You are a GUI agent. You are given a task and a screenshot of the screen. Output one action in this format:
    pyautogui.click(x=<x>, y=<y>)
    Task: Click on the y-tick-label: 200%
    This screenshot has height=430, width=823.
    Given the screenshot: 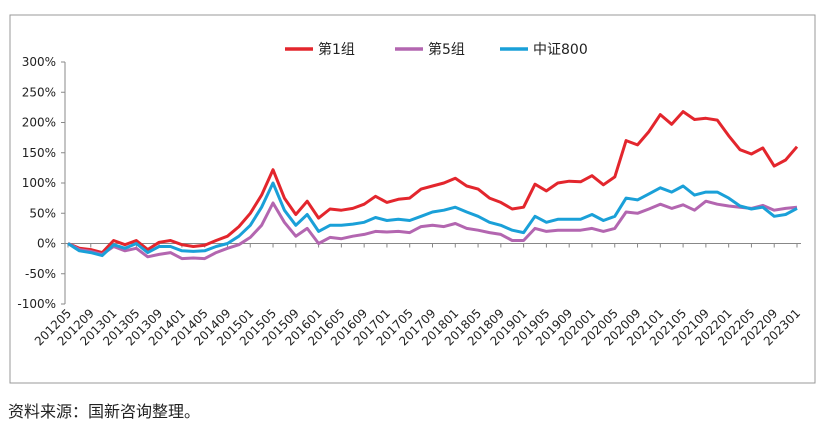 What is the action you would take?
    pyautogui.click(x=39, y=123)
    